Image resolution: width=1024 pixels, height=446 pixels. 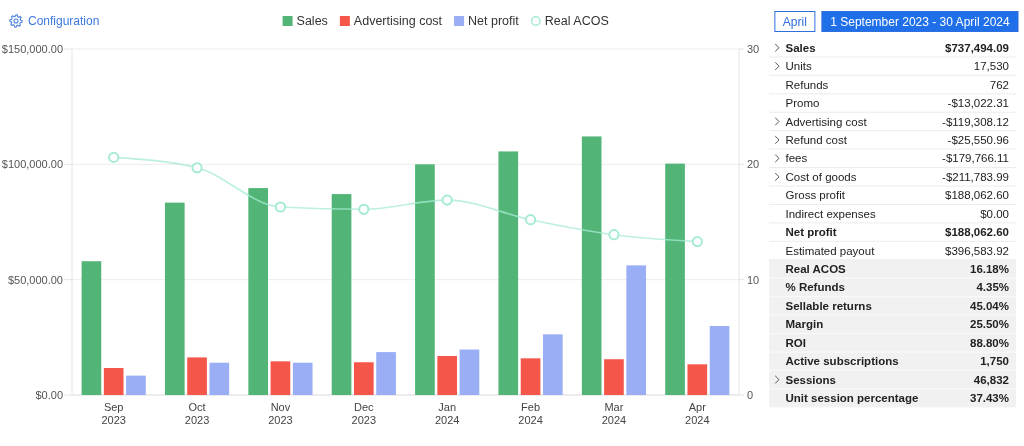 I want to click on category-label: Refund cost, so click(x=816, y=139).